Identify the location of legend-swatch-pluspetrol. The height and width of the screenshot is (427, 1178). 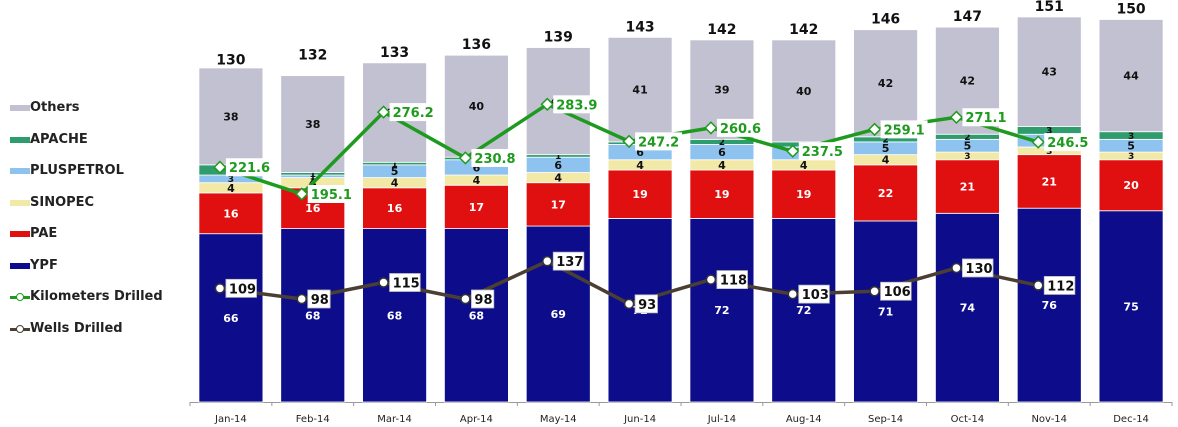
(20, 171).